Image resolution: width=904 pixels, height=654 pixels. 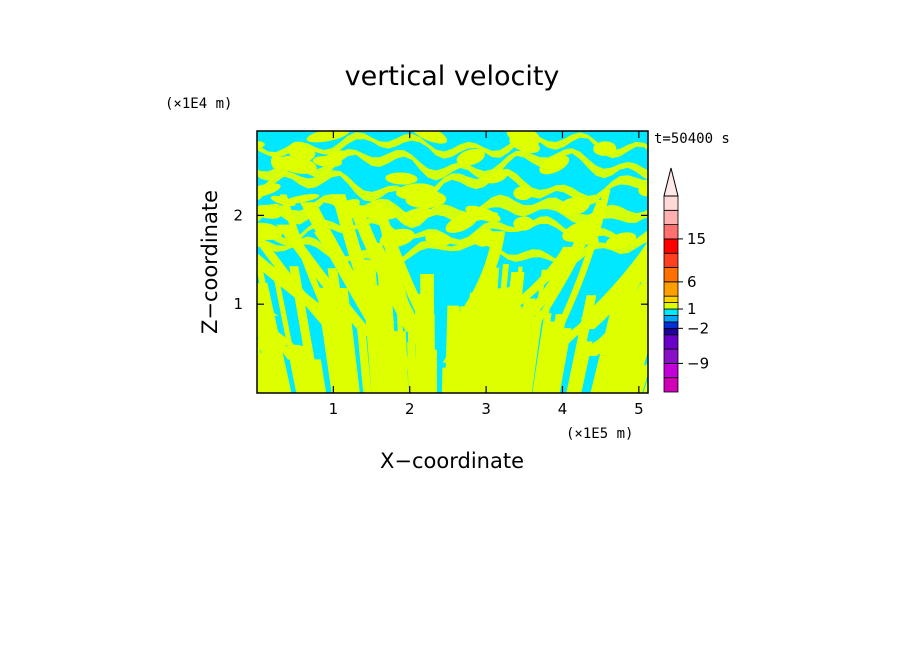 What do you see at coordinates (452, 76) in the screenshot?
I see `chart-title: vertical velocity` at bounding box center [452, 76].